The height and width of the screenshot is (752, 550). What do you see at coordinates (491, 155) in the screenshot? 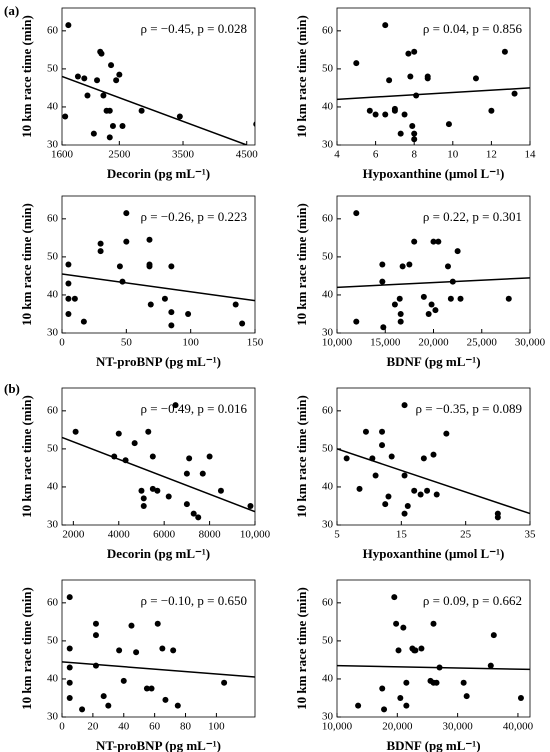
I see `x-tick-label: 12` at bounding box center [491, 155].